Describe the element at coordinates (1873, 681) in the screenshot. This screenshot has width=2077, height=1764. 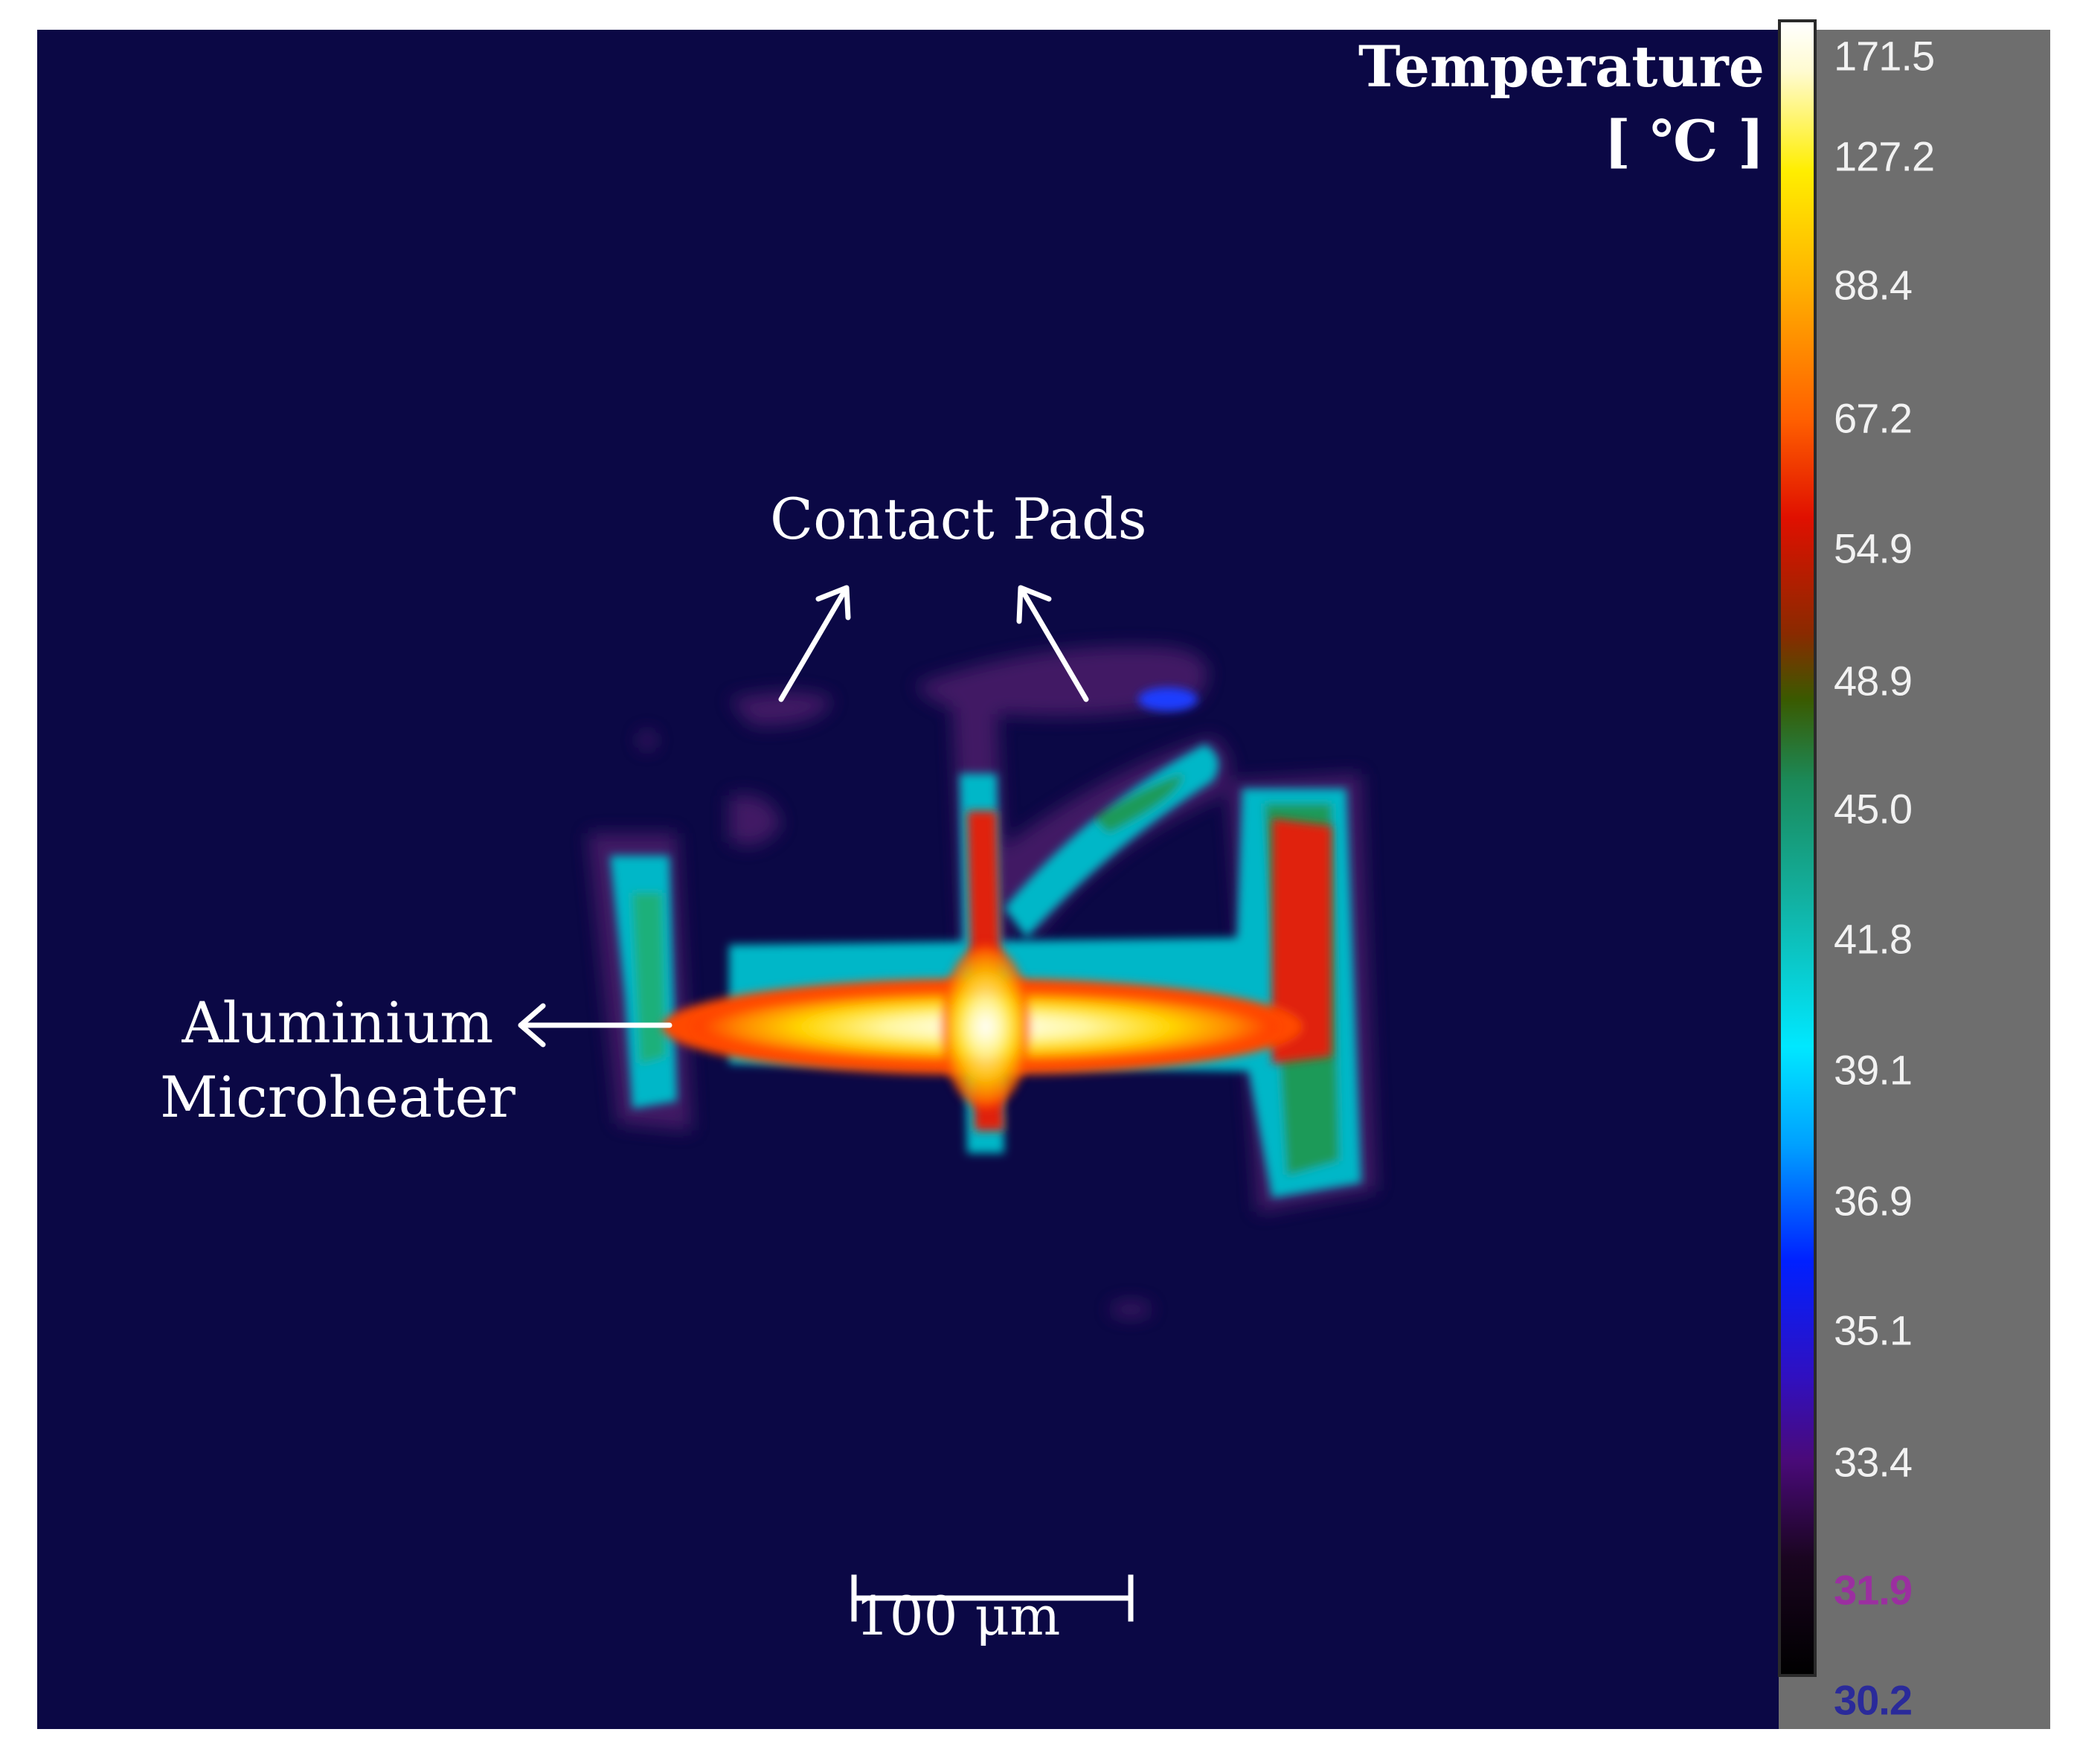
I see `tick-label: 48.9` at that location.